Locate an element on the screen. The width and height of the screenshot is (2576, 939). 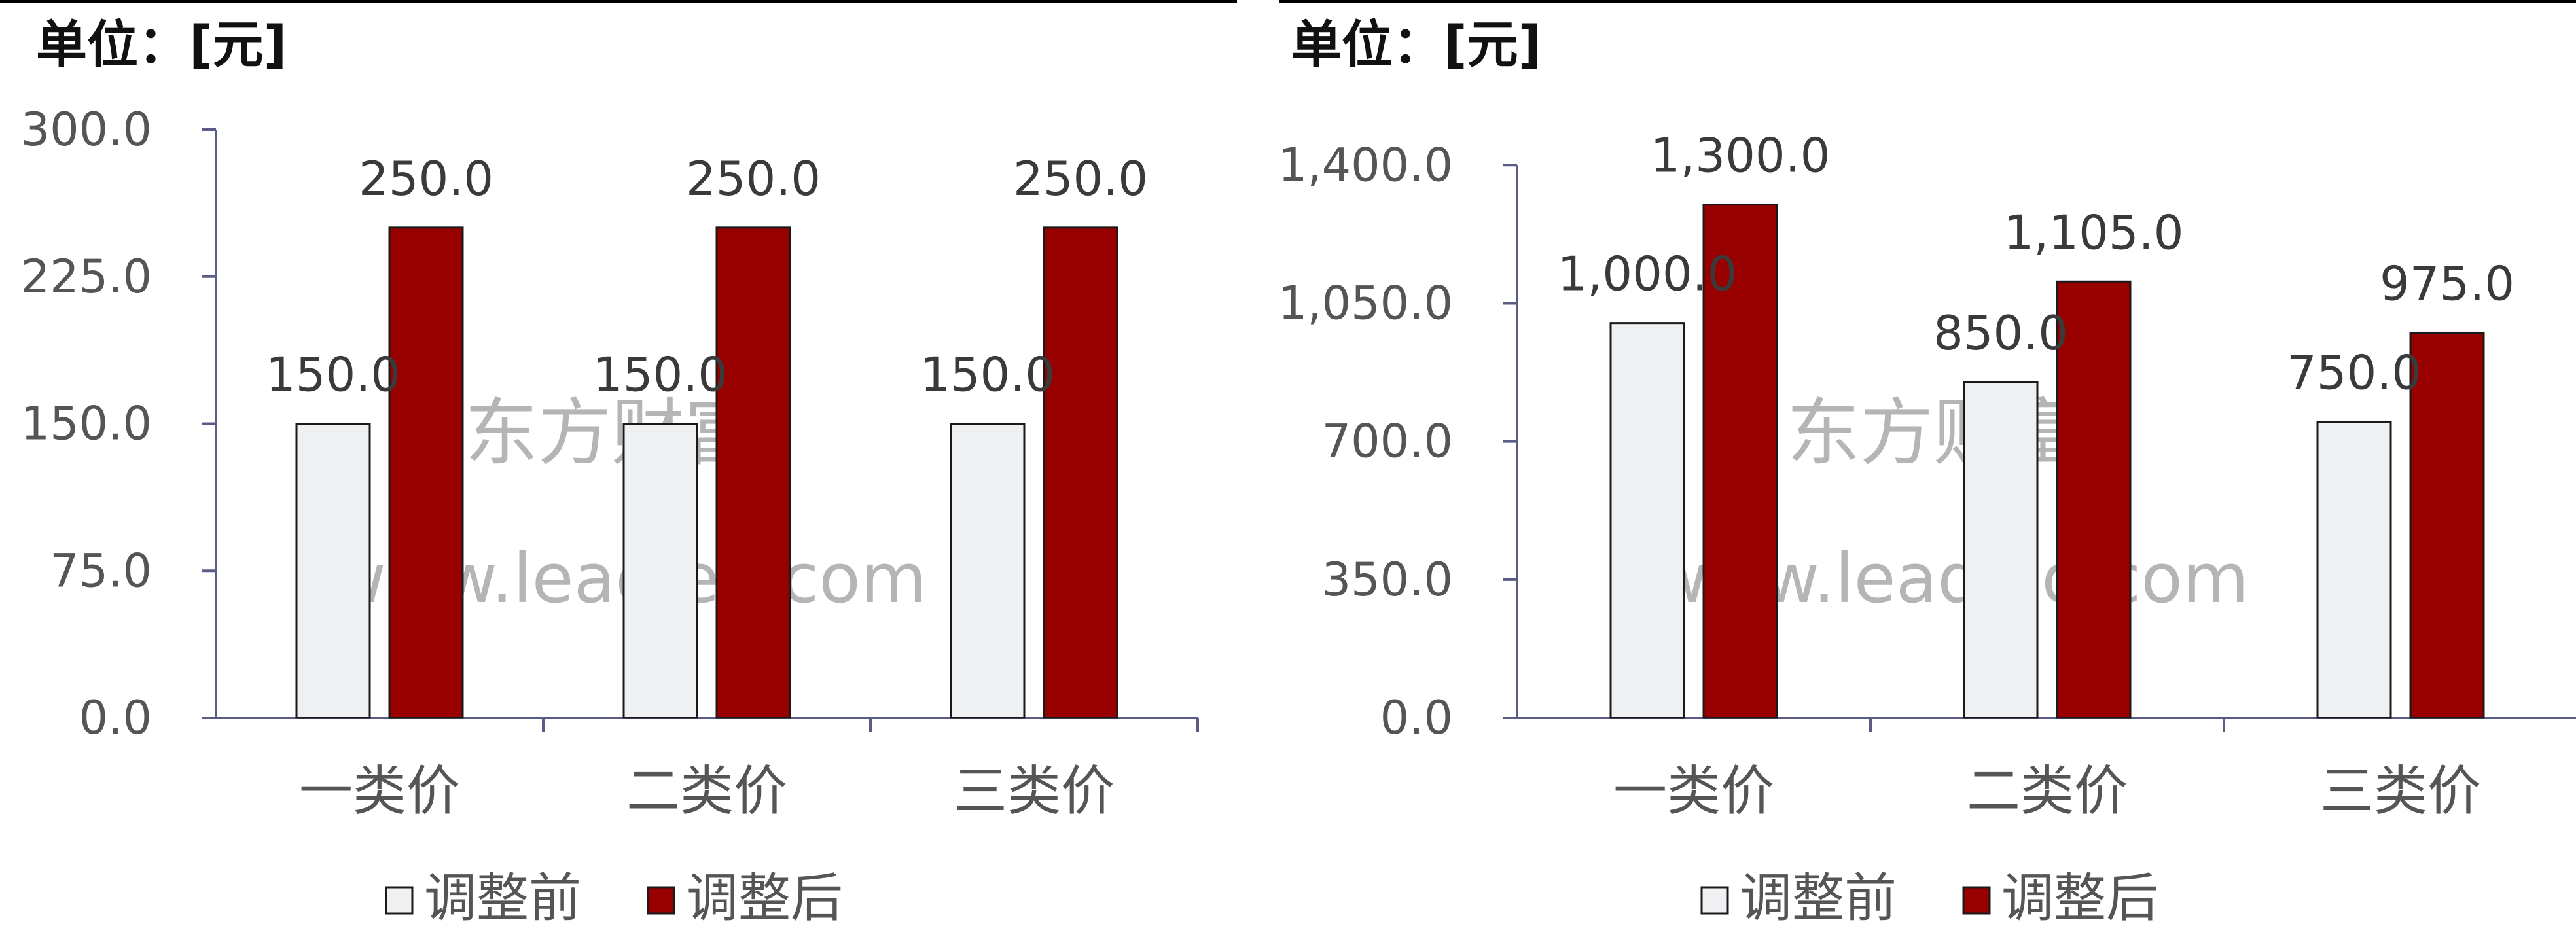
y-tick-label: 700.0 is located at coordinates (1387, 442).